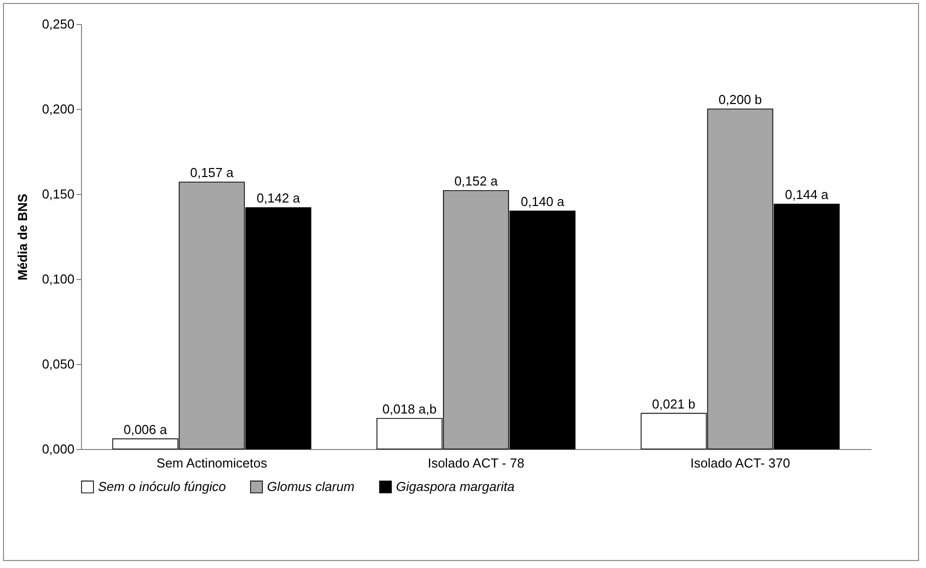  Describe the element at coordinates (58, 109) in the screenshot. I see `y-tick-label: 0,200` at that location.